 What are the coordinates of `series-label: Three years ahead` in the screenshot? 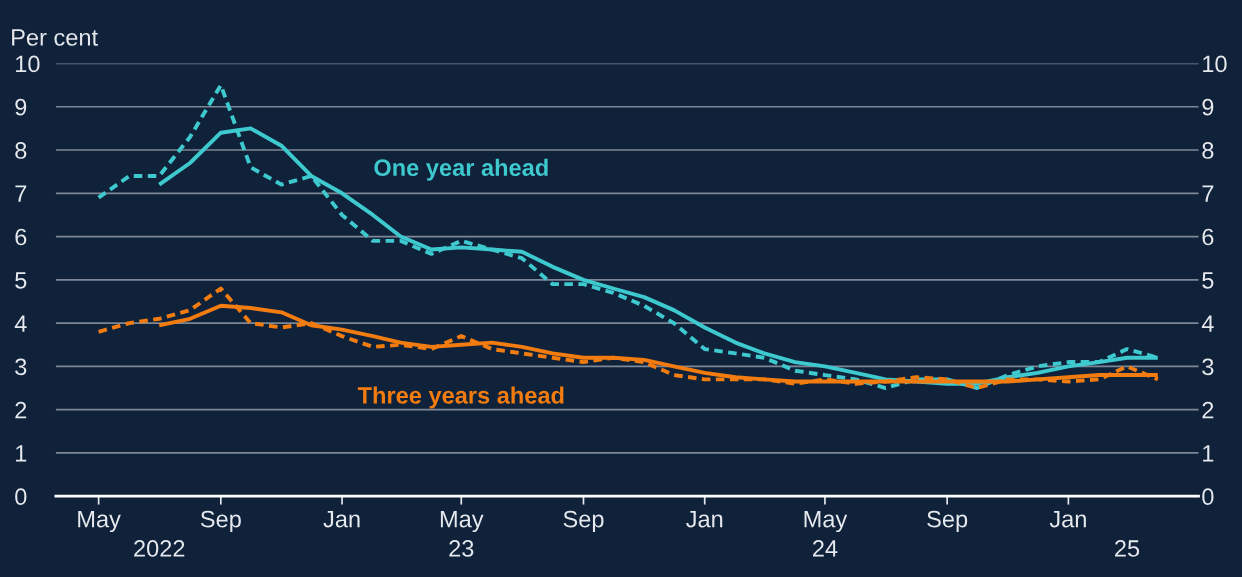 It's located at (460, 397).